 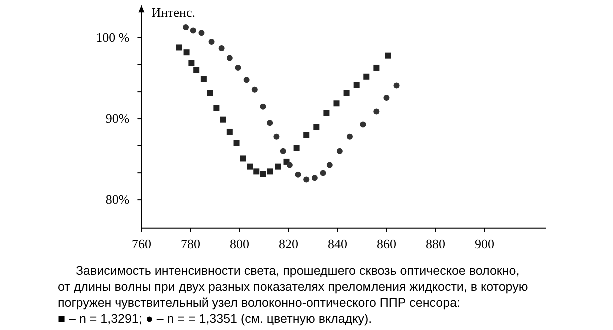 I want to click on x-tick-label: 840, so click(x=338, y=244).